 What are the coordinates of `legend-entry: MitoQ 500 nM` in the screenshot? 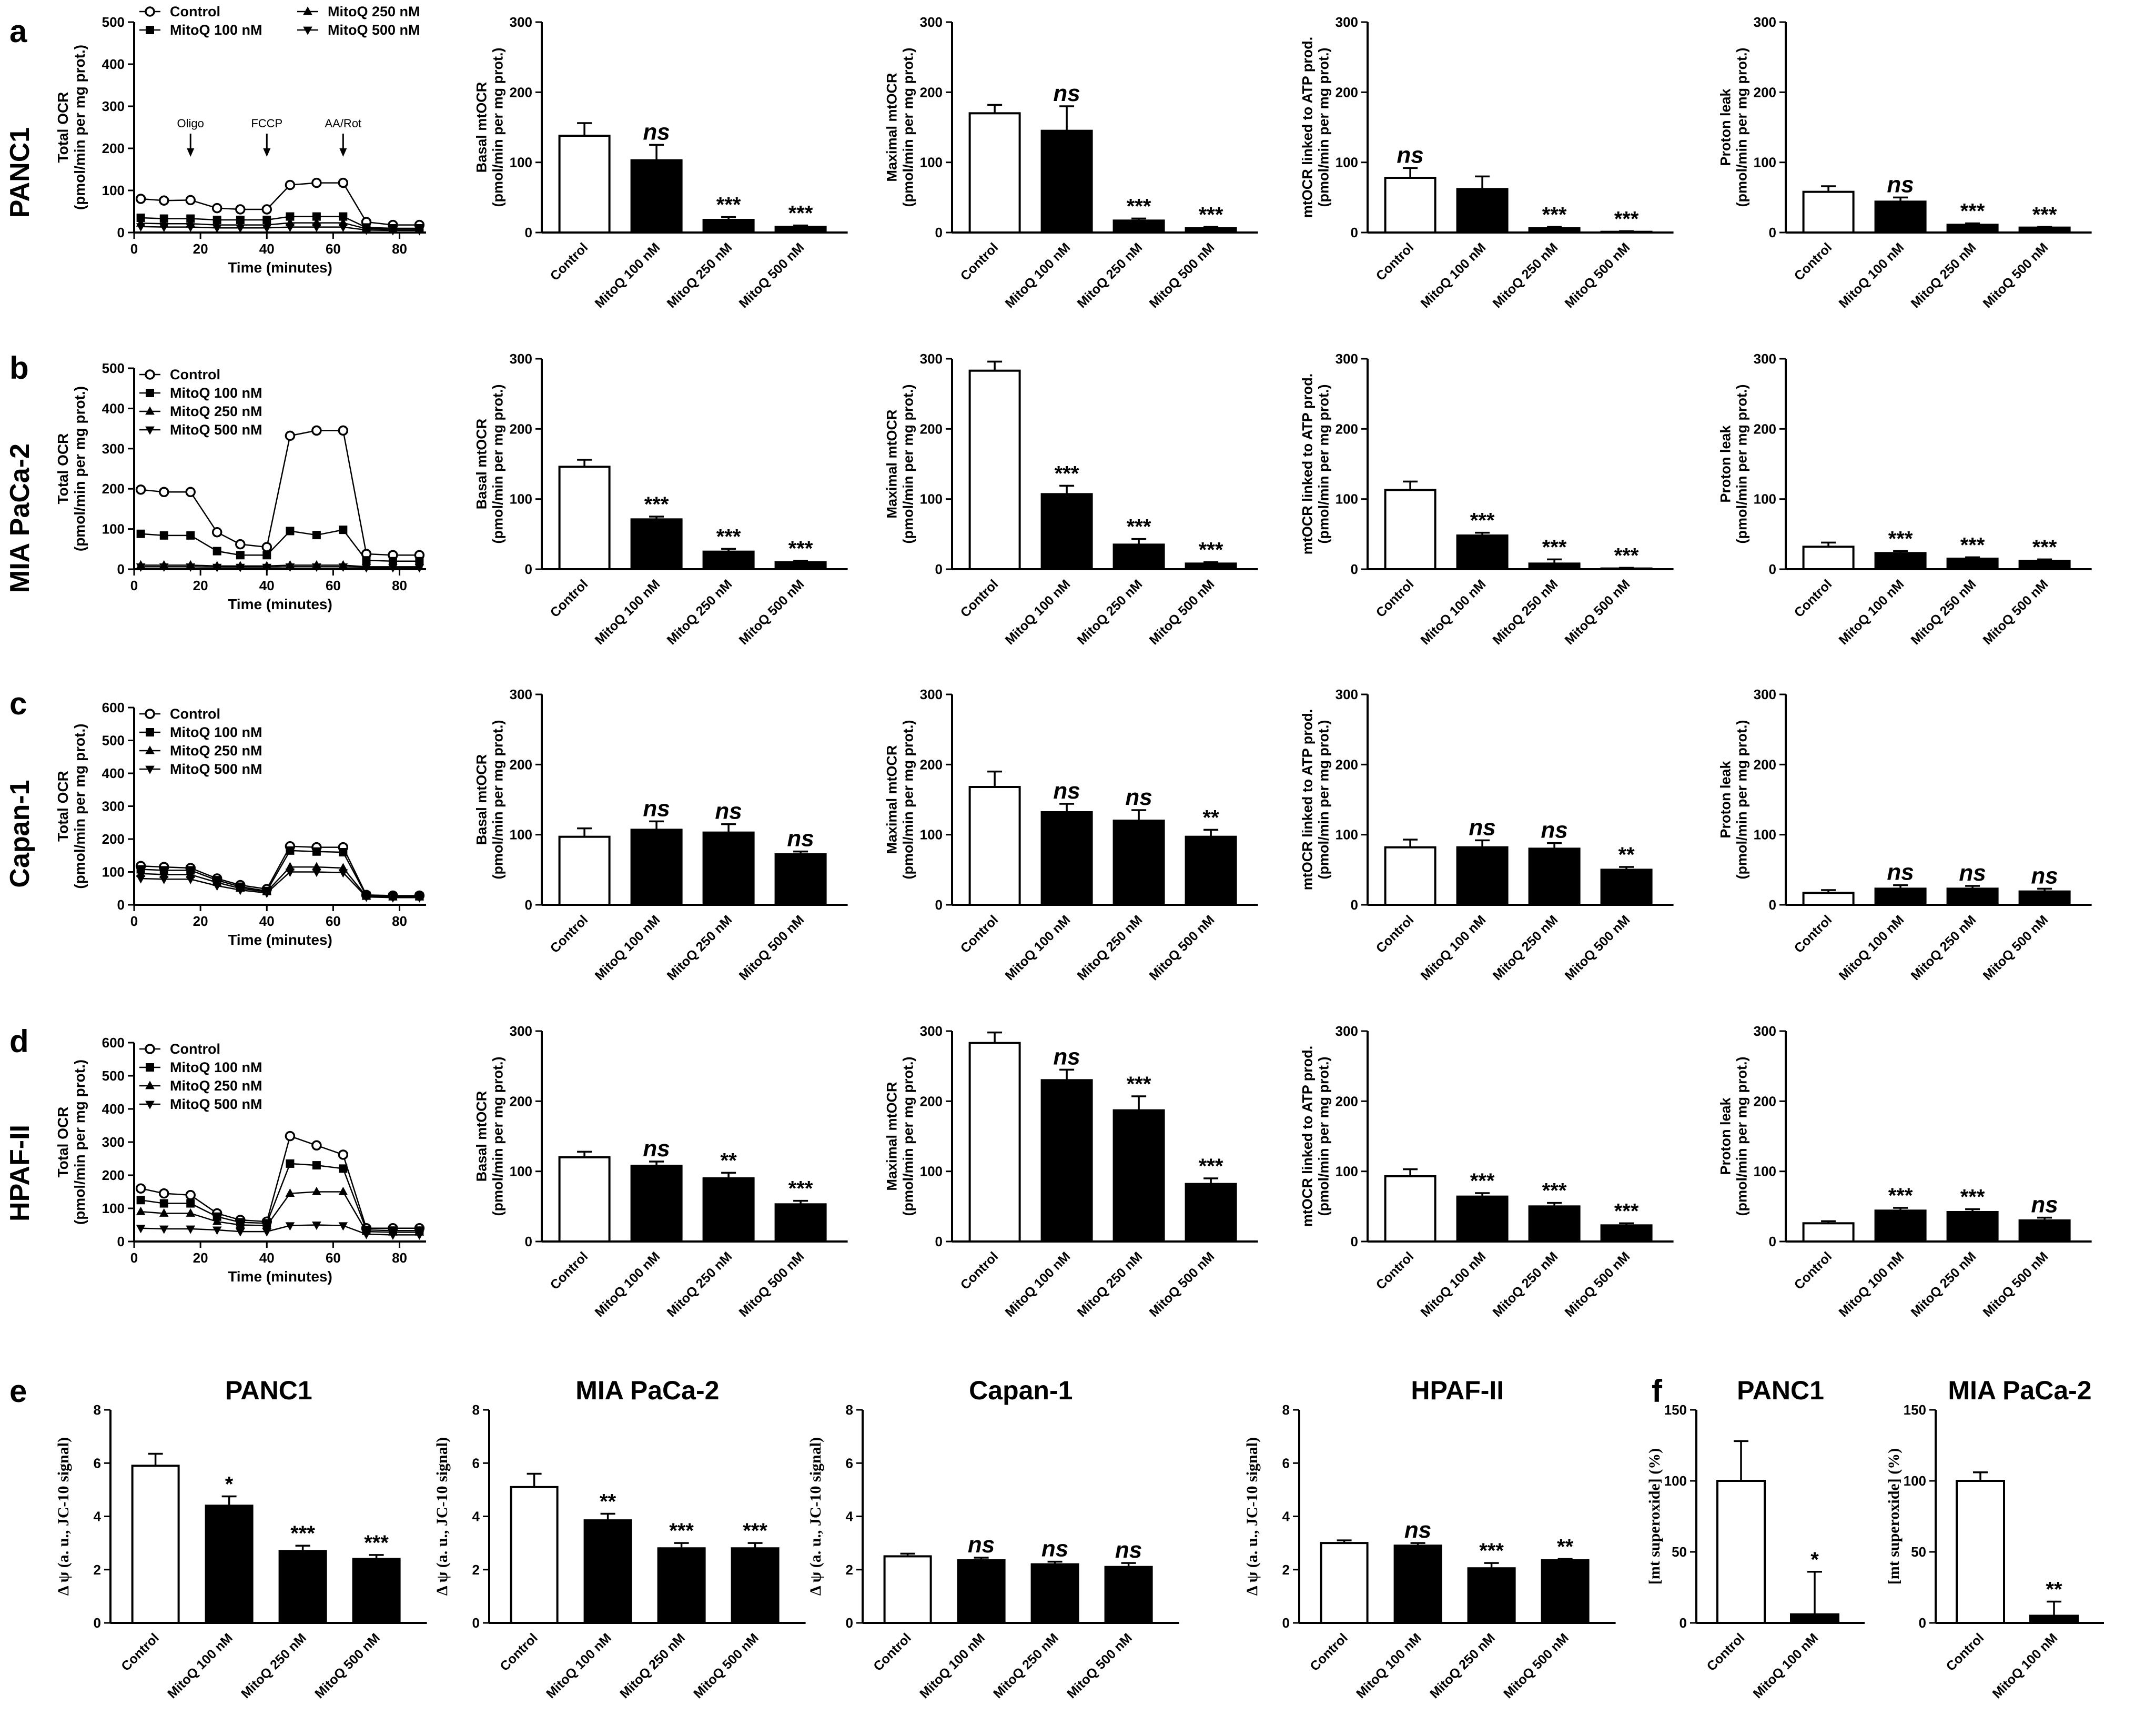 It's located at (374, 30).